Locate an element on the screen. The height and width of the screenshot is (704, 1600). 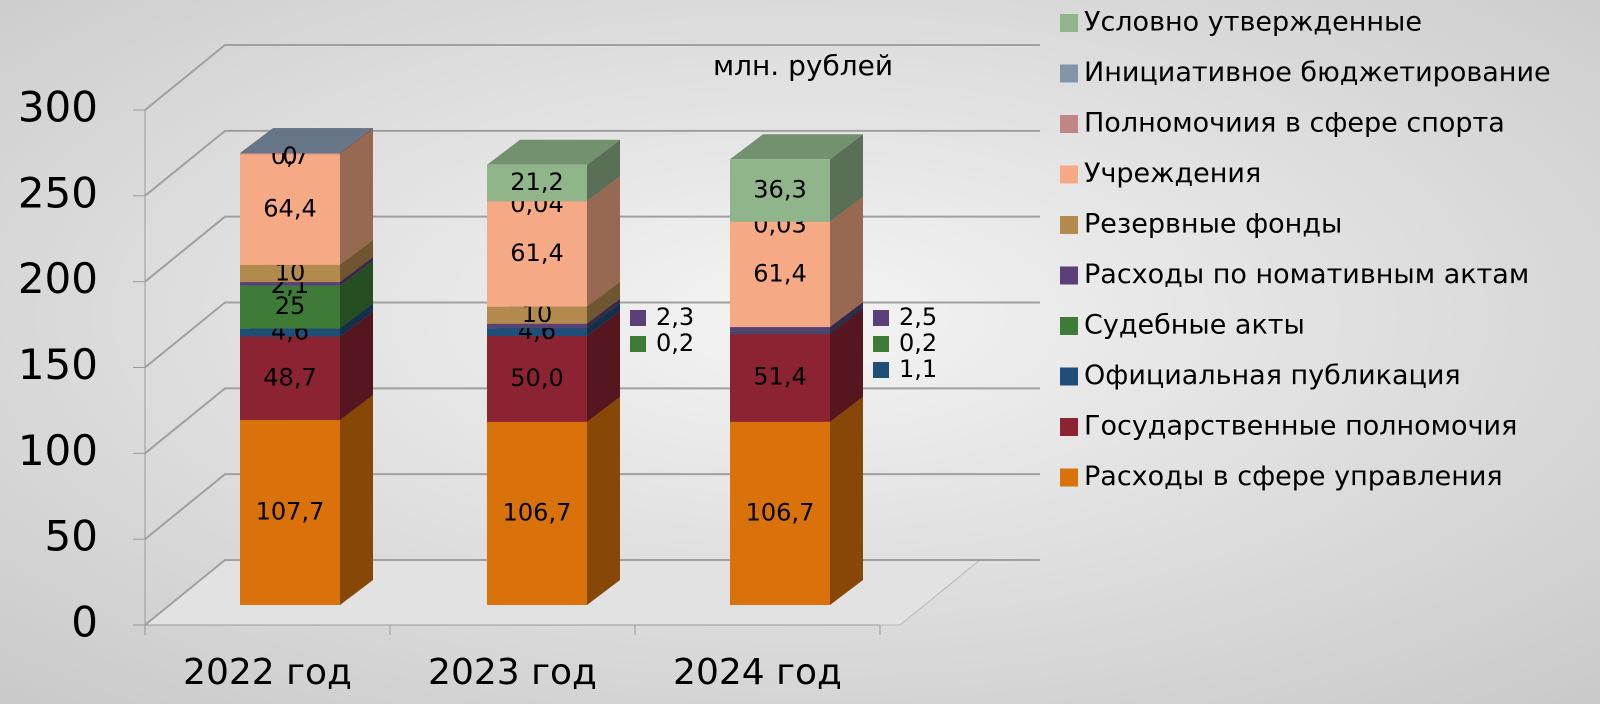
legend-label: Учреждения is located at coordinates (1172, 173).